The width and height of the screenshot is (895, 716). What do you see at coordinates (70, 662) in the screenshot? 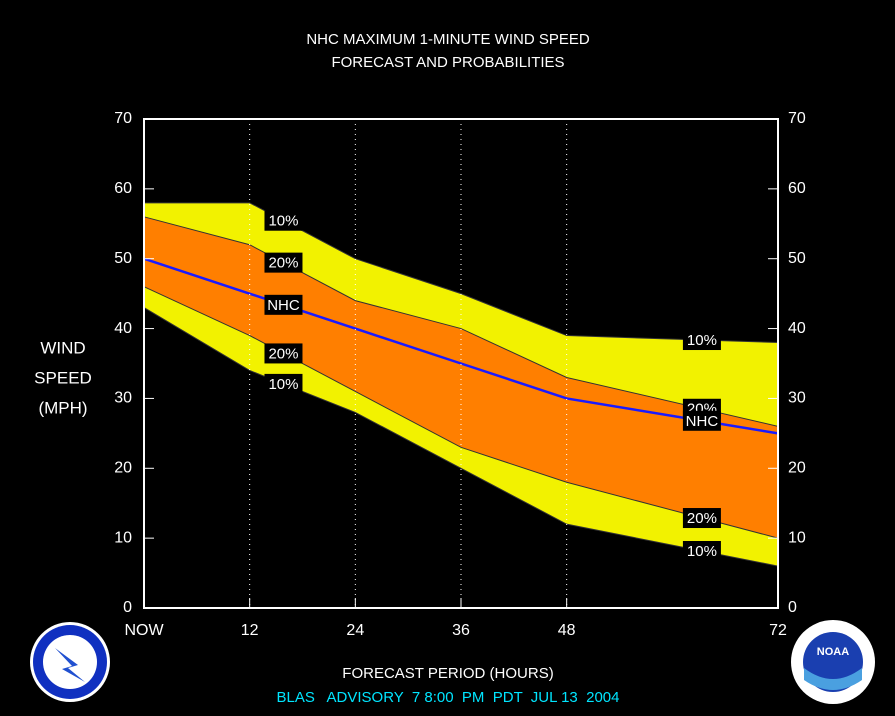
I see `nws-logo` at bounding box center [70, 662].